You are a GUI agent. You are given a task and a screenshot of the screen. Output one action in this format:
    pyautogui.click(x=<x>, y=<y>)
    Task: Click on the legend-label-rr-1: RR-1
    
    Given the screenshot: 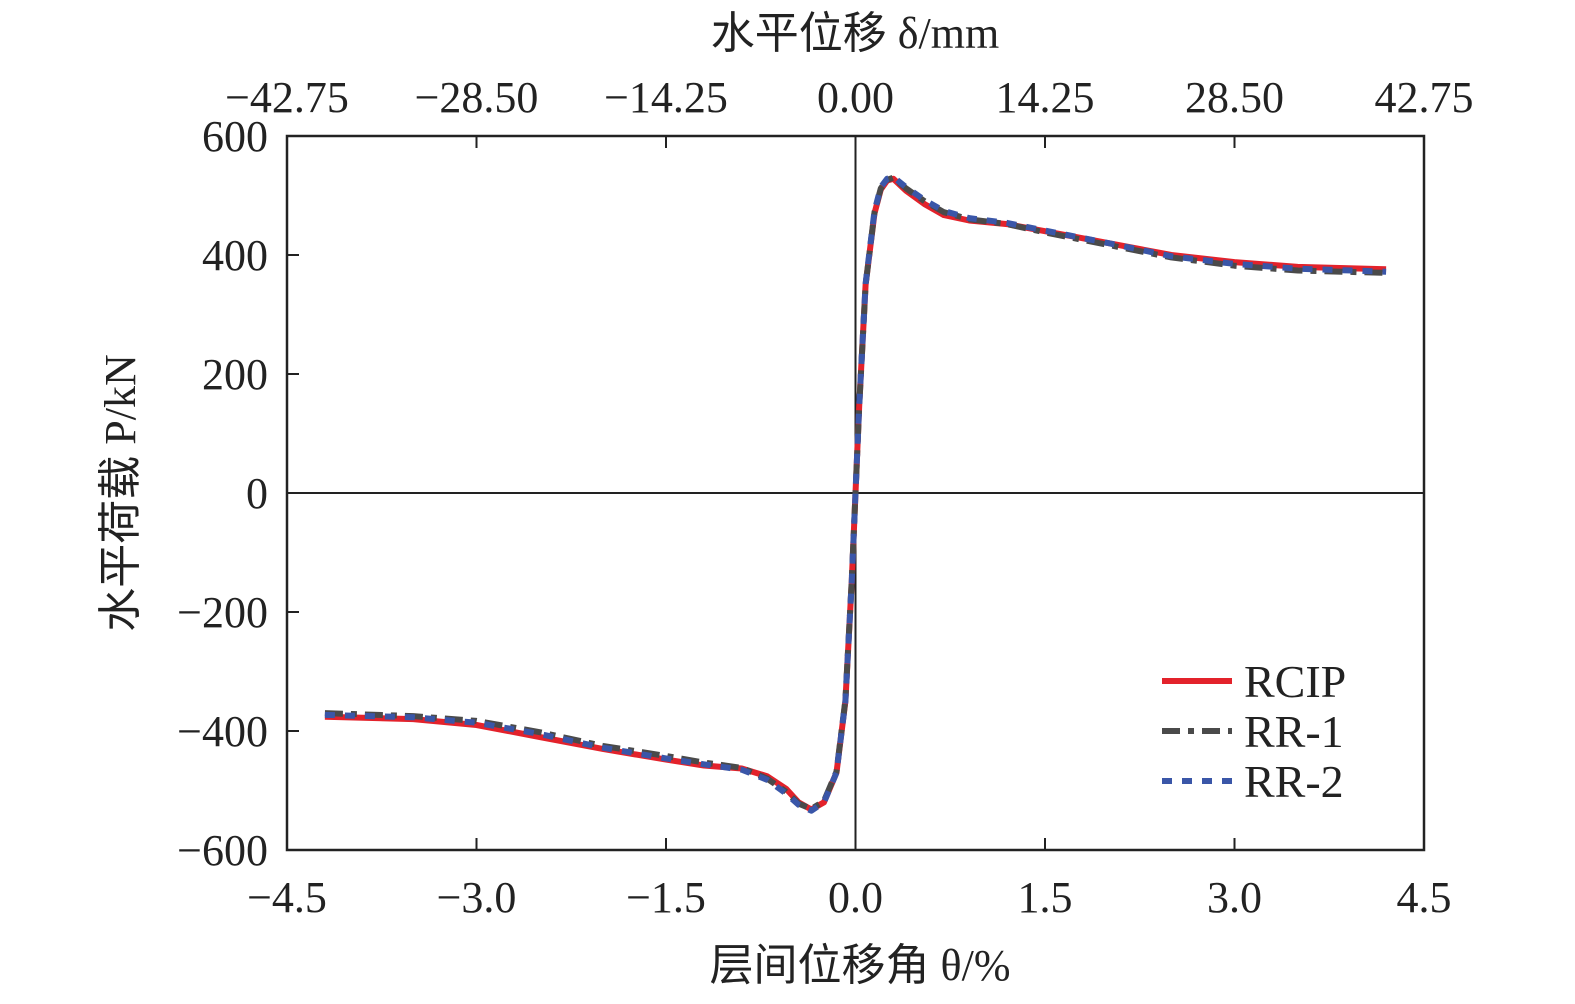 What is the action you would take?
    pyautogui.click(x=1294, y=731)
    